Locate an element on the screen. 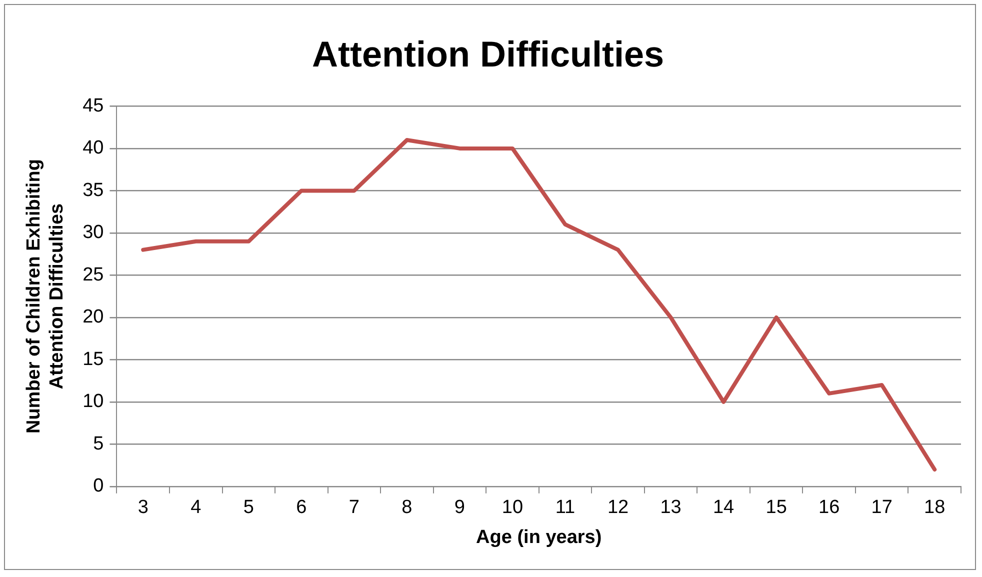  x-tick-label: 13 is located at coordinates (671, 507).